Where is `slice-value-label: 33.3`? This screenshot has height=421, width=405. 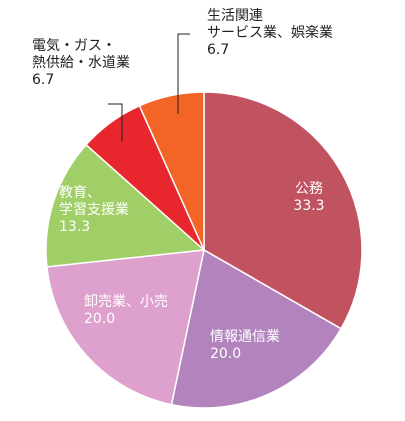
slice-value-label: 33.3 is located at coordinates (308, 206).